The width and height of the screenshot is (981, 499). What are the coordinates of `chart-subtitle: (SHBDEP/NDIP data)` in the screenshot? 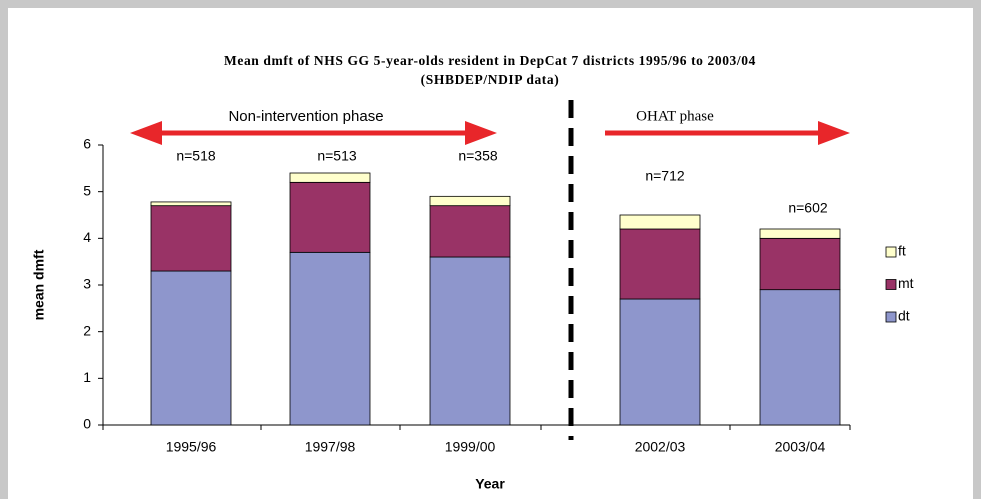 It's located at (490, 79).